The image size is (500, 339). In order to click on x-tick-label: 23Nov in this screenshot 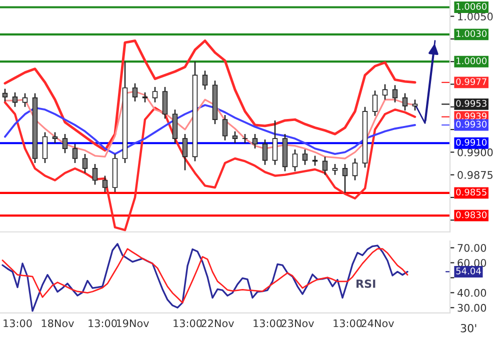, I will do `click(297, 323)`.